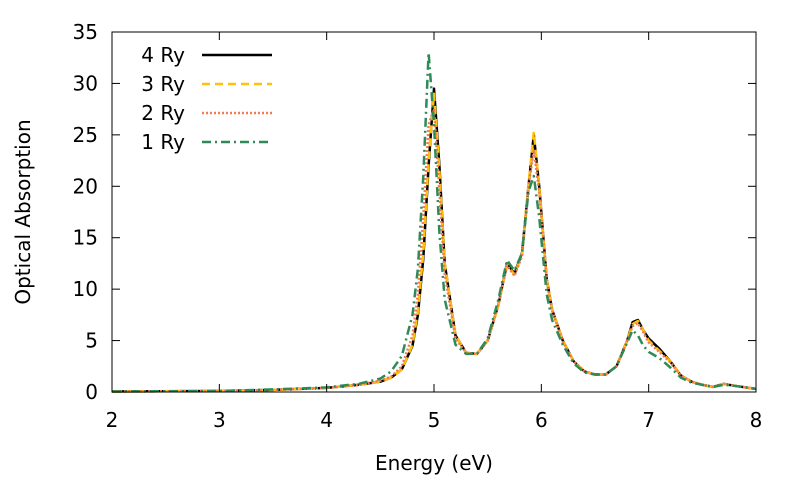 Image resolution: width=800 pixels, height=480 pixels. I want to click on x-axis-label: Energy (eV), so click(434, 463).